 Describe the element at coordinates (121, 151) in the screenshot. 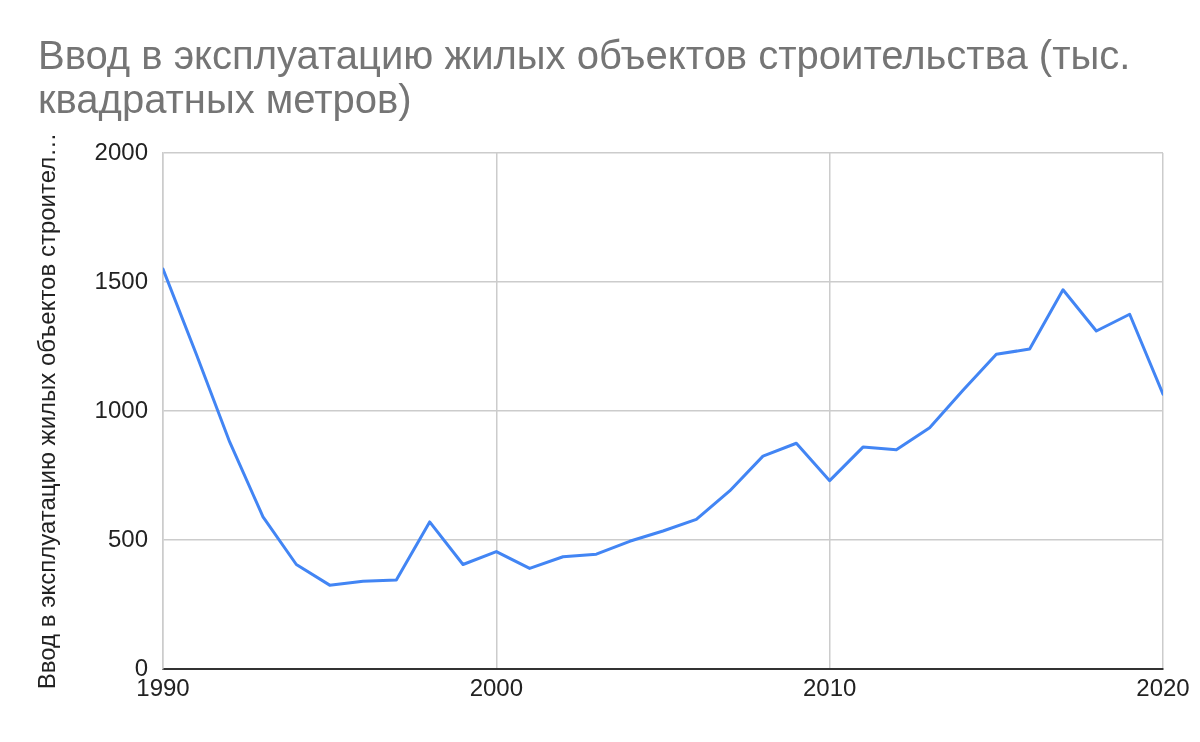

I see `y-tick-label: 2000` at that location.